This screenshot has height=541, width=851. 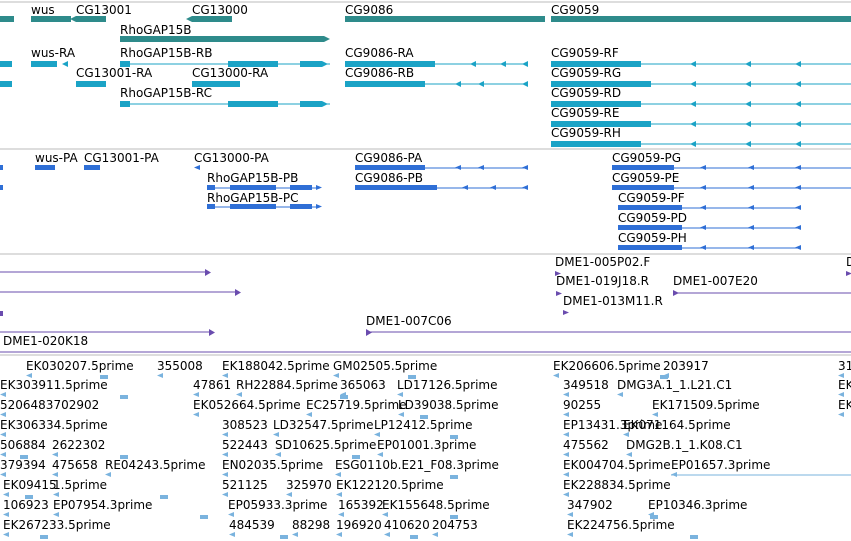 What do you see at coordinates (80, 485) in the screenshot?
I see `est-label: 1.5prime` at bounding box center [80, 485].